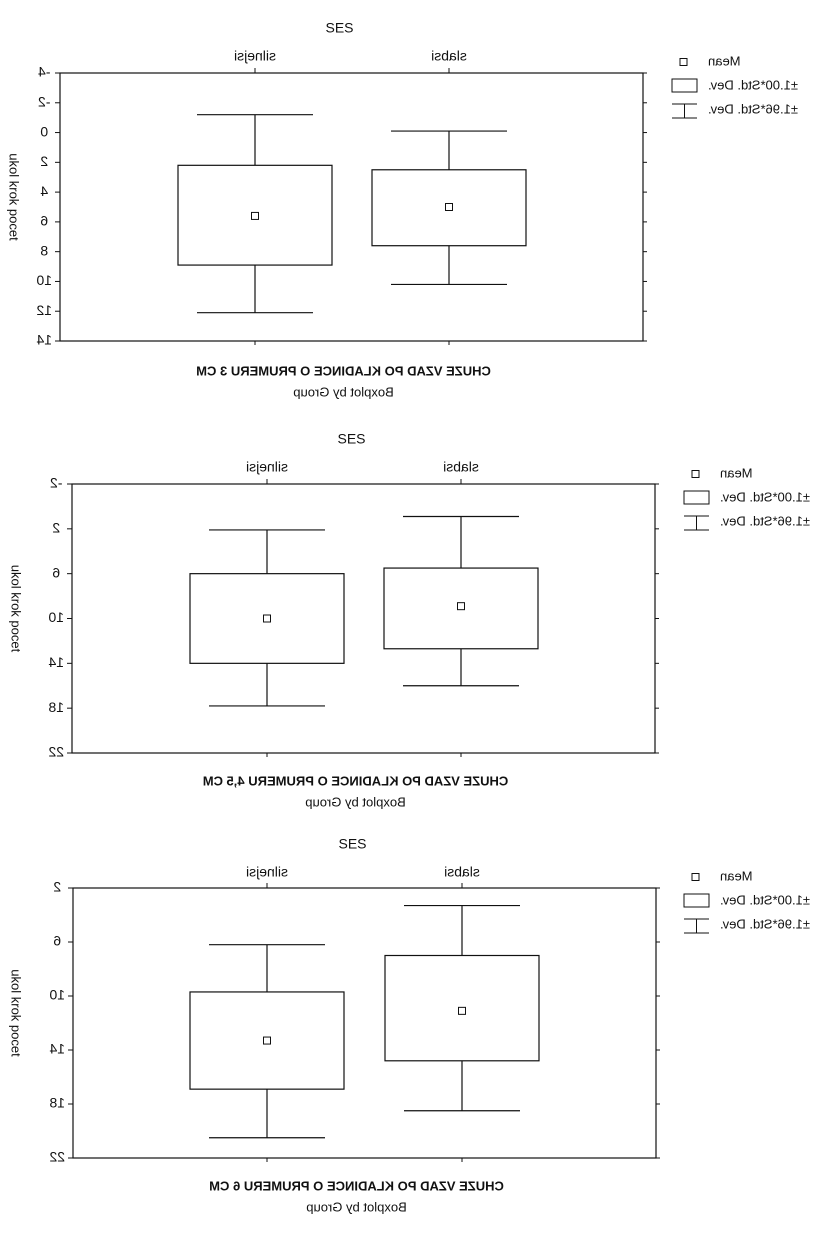 This screenshot has width=837, height=1233. What do you see at coordinates (356, 780) in the screenshot?
I see `chart-title: CHUZE VZAD PO KLADINCE O PRUMERU 4,5 CM` at bounding box center [356, 780].